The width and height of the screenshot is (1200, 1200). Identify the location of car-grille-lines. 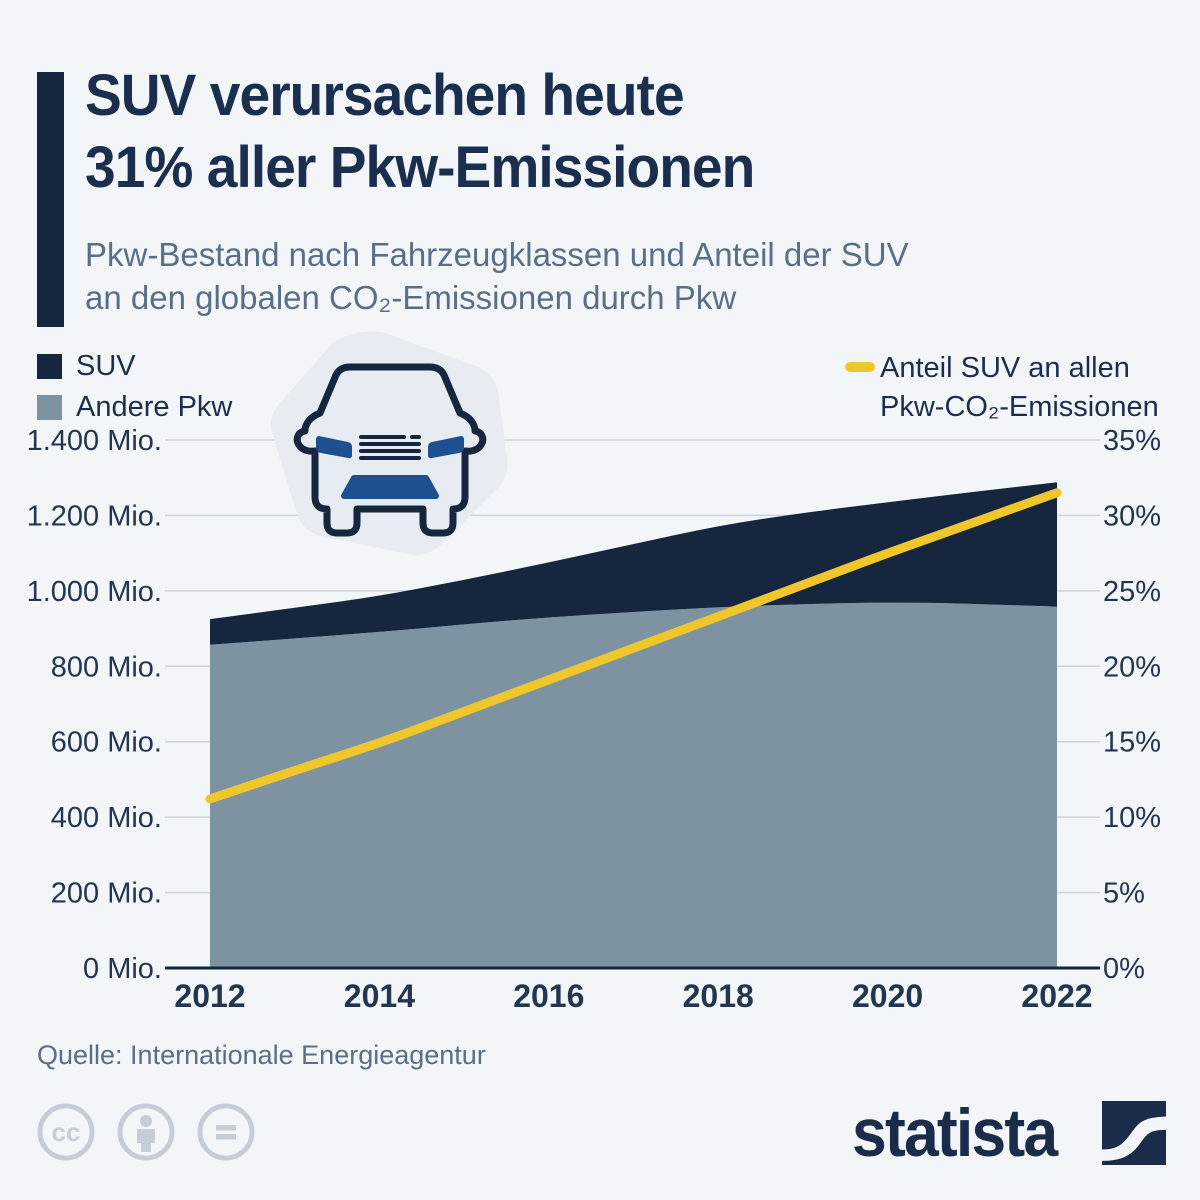
(390, 447).